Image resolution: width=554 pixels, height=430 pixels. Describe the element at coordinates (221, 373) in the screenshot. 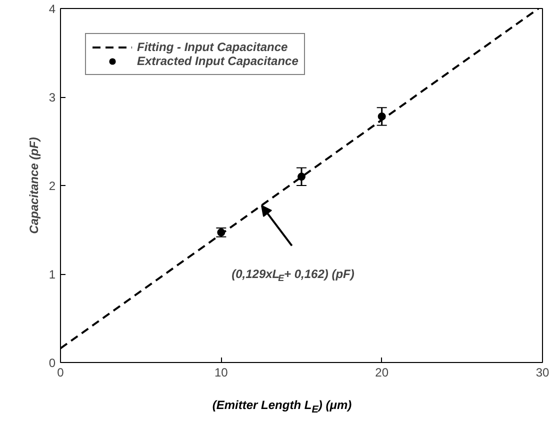

I see `x-tick-label: 10` at that location.